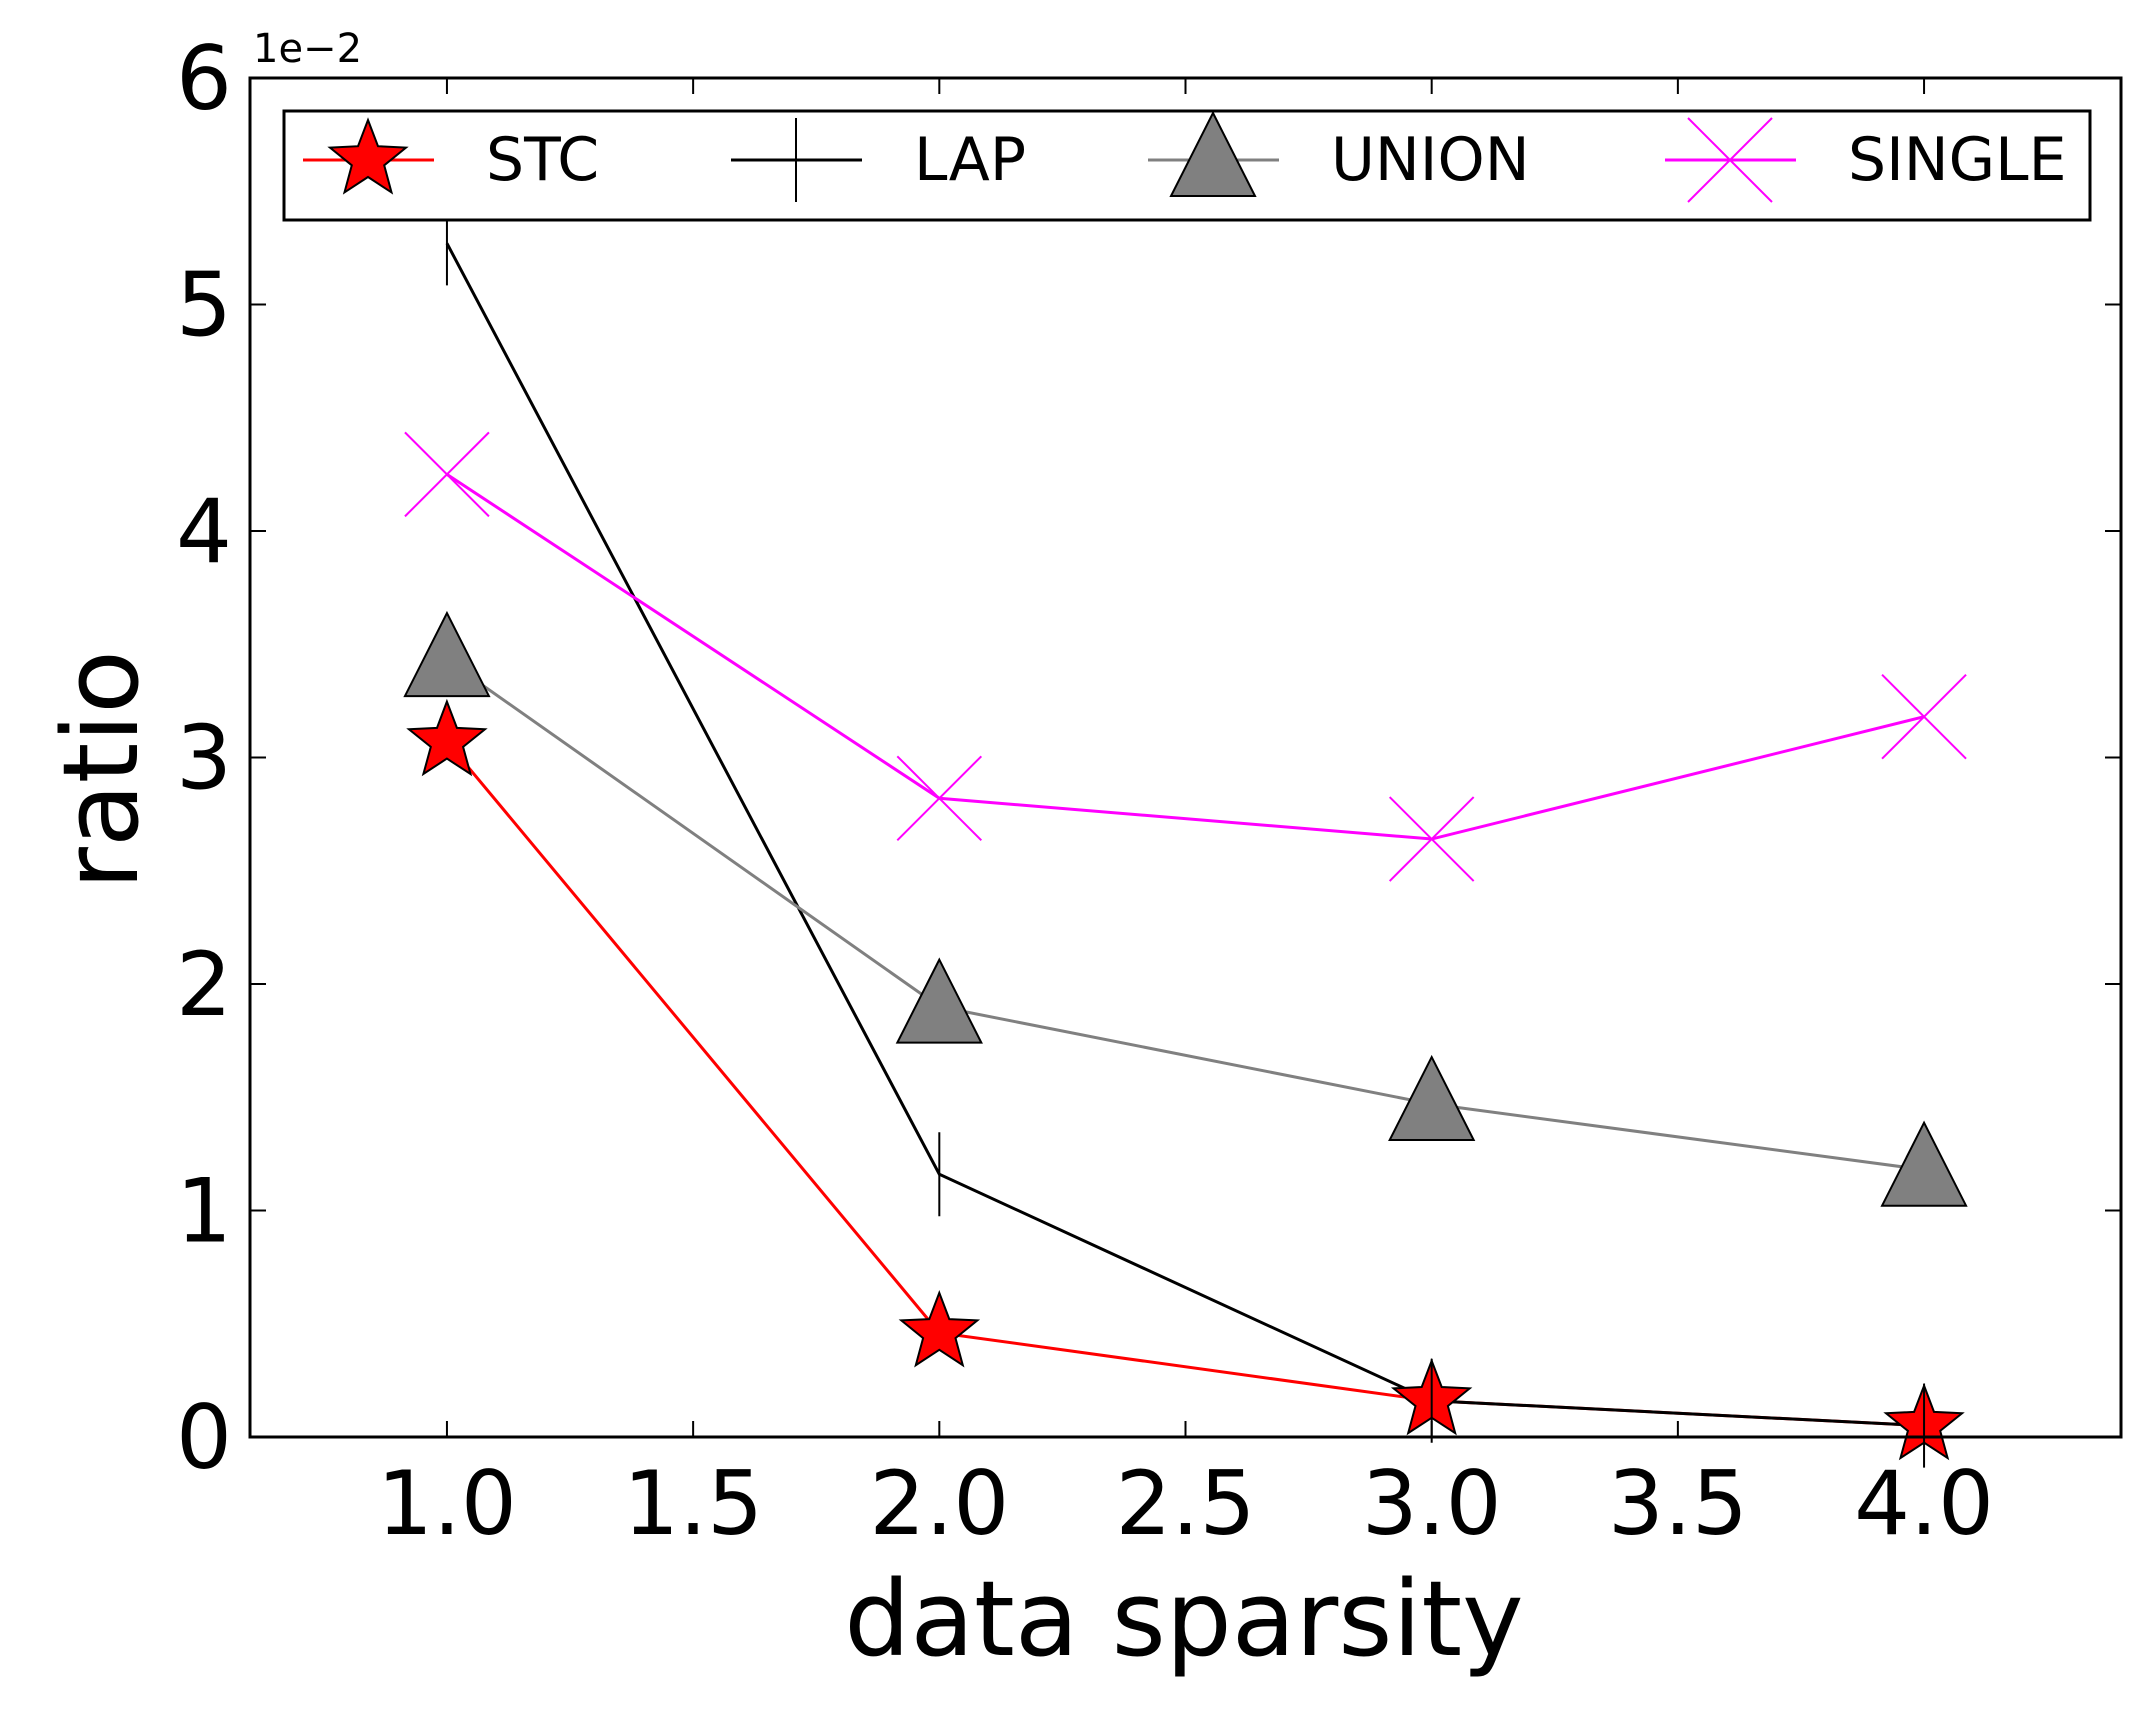  Describe the element at coordinates (693, 1503) in the screenshot. I see `x-tick-label: 1.5` at that location.